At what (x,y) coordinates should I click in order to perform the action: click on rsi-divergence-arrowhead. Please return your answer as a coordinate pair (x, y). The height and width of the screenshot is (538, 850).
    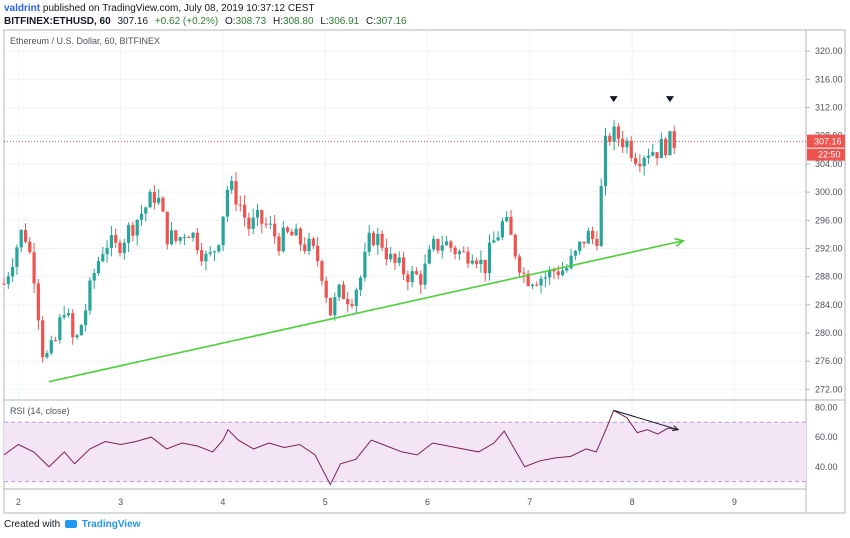
    Looking at the image, I should click on (676, 428).